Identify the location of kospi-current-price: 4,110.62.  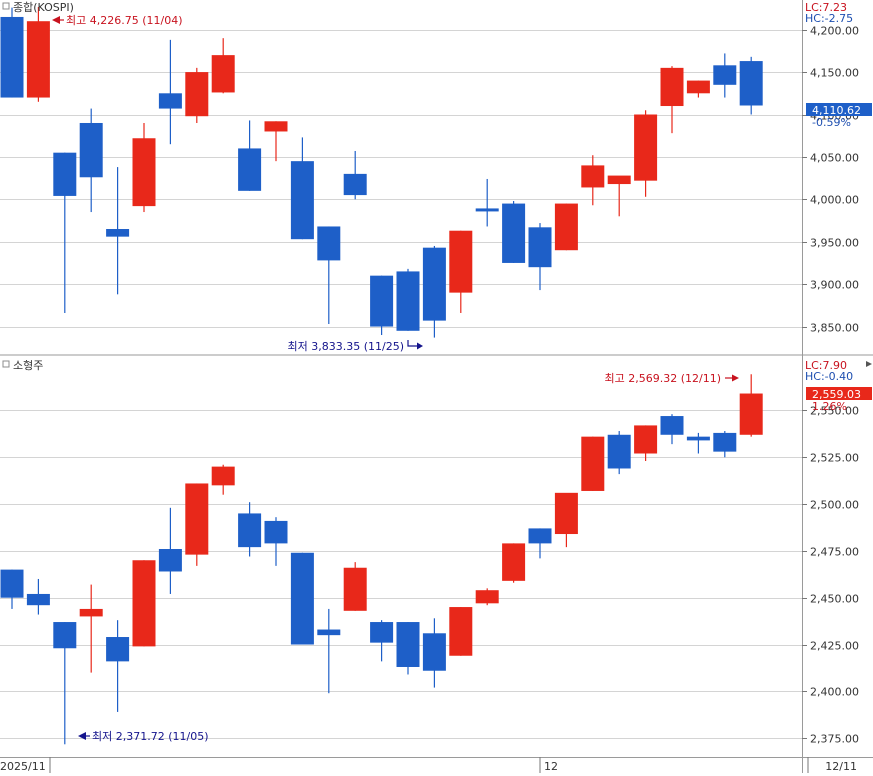
(836, 110).